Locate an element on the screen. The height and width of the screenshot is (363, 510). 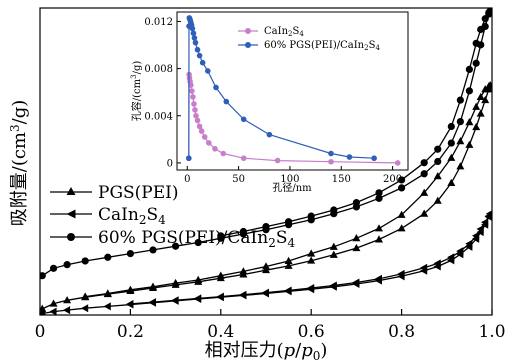
main-x-tick-label: 0 is located at coordinates (40, 332).